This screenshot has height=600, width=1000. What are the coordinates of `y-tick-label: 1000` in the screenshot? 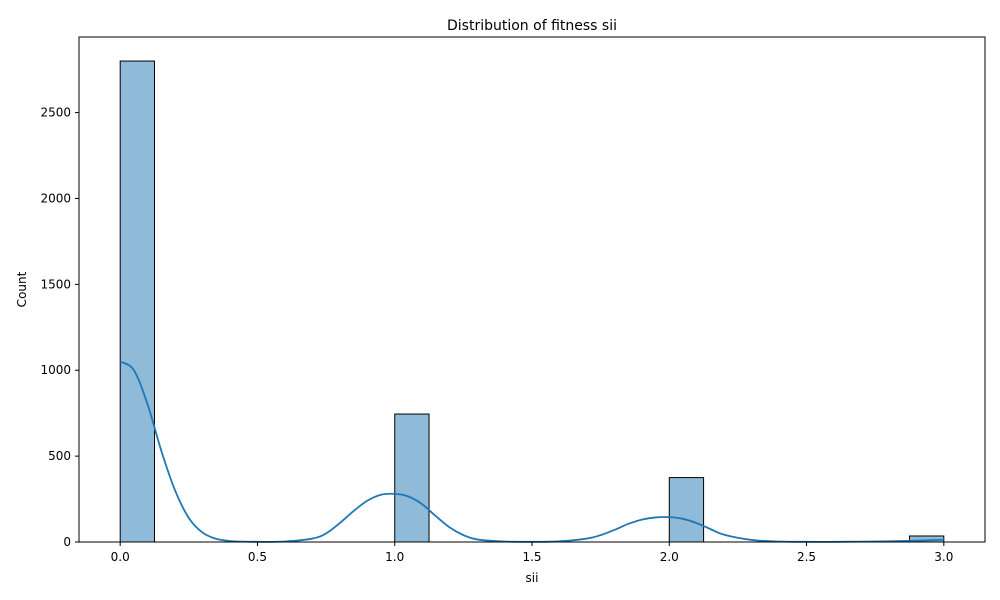 It's located at (55, 370).